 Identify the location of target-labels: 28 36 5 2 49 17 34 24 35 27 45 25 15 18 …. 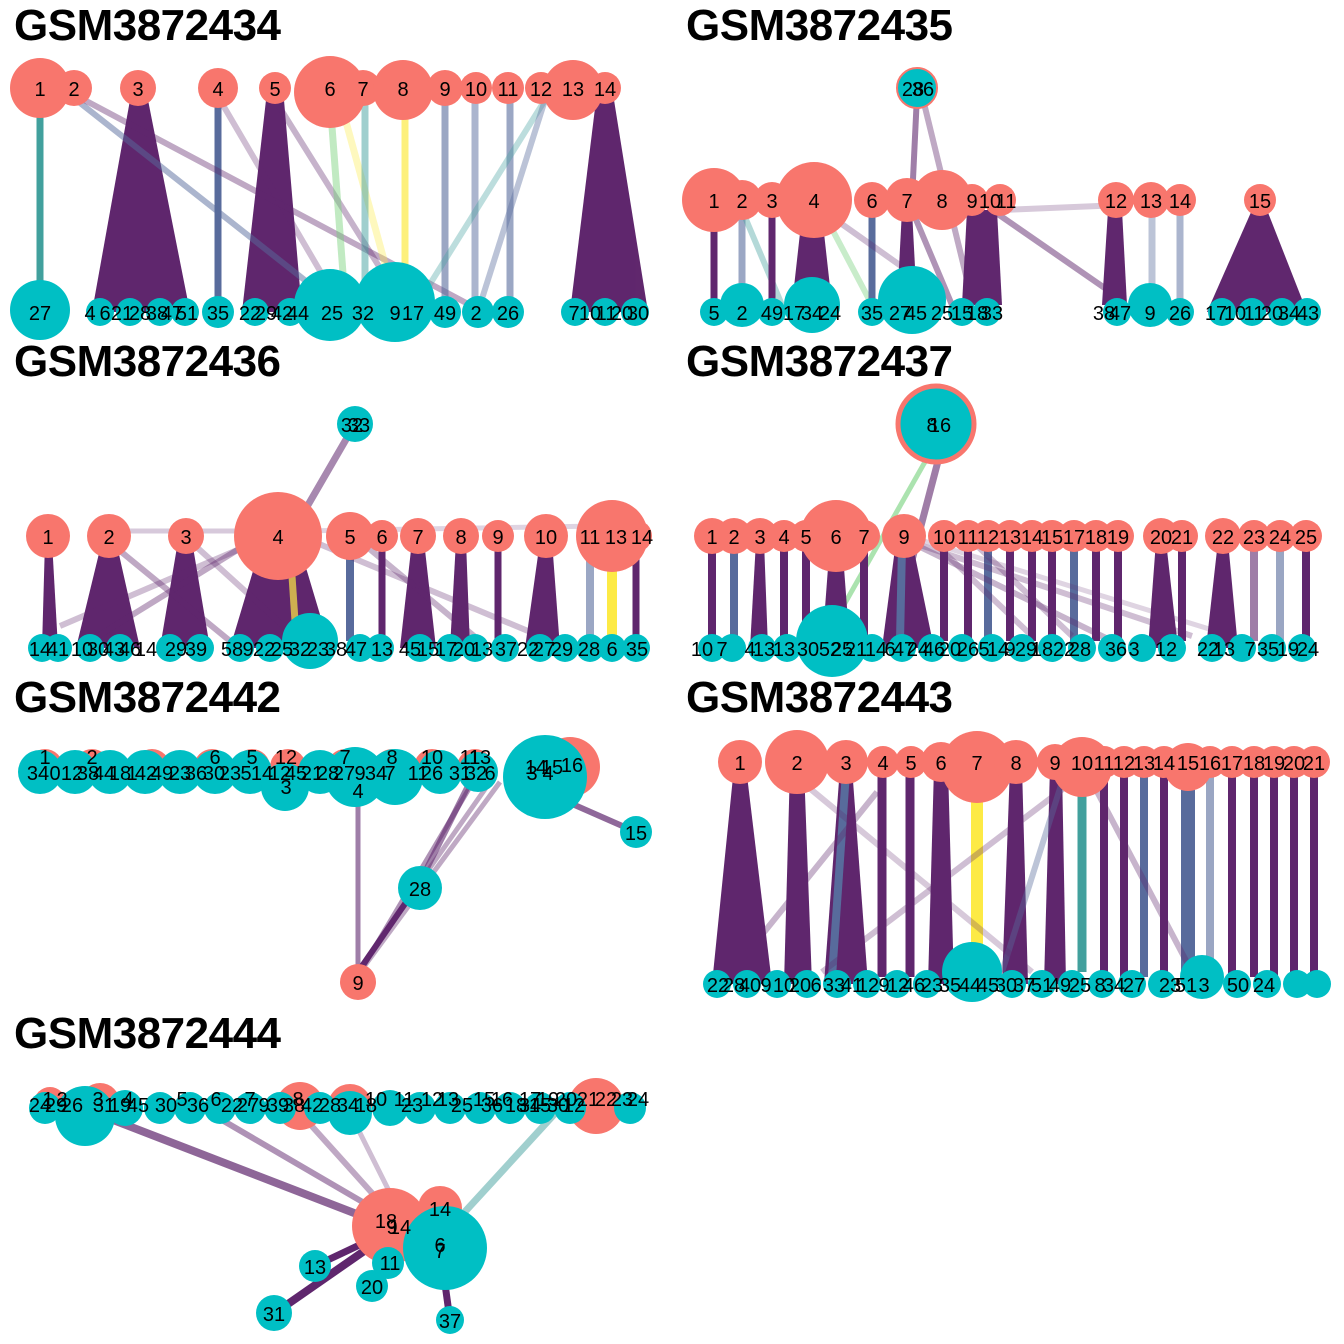
(1013, 202).